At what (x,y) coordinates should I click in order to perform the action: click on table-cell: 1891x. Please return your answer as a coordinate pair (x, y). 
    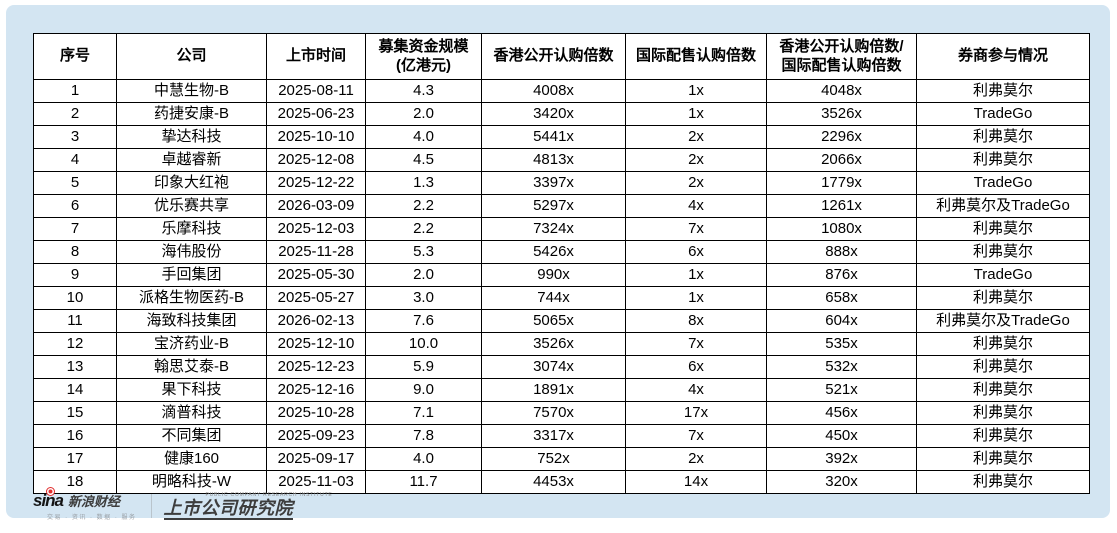
    Looking at the image, I should click on (553, 390).